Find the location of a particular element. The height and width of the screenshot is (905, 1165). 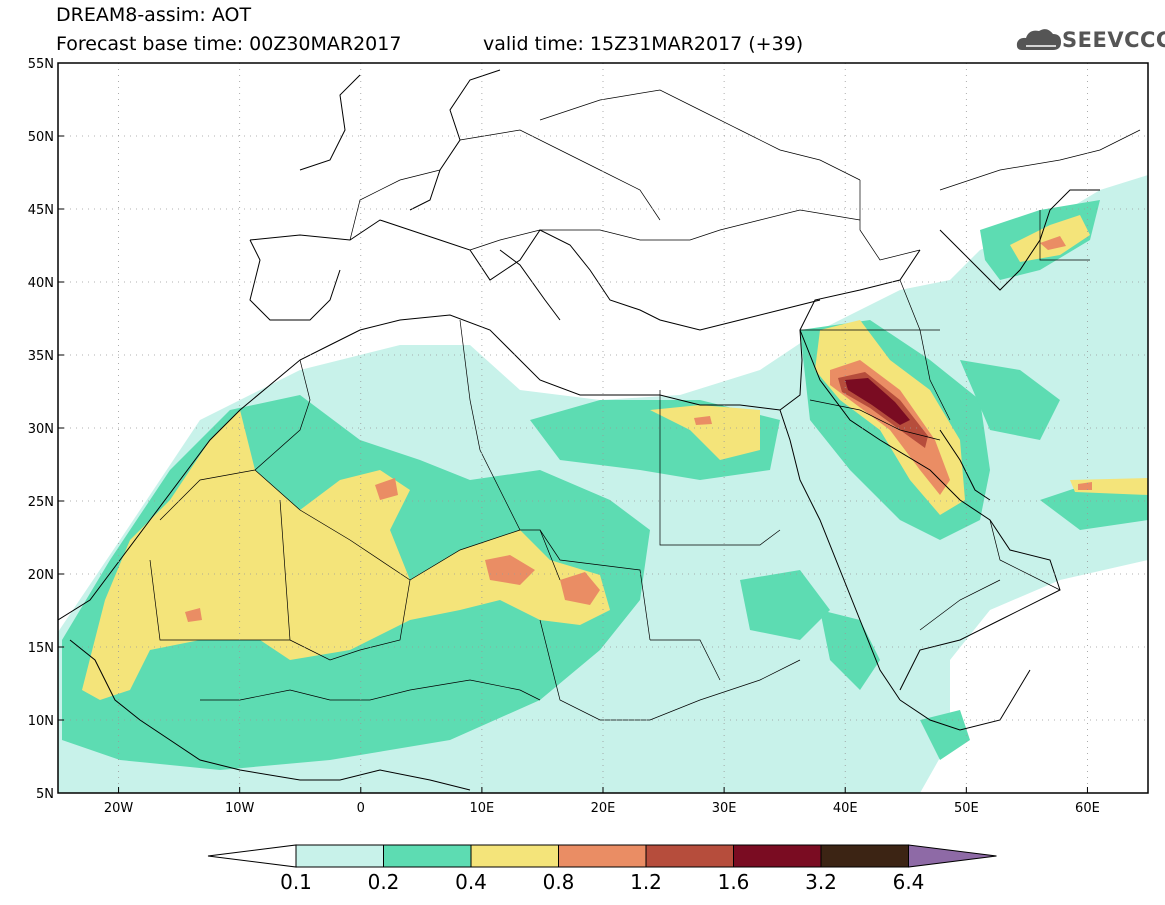

lon-label: 20W is located at coordinates (119, 808).